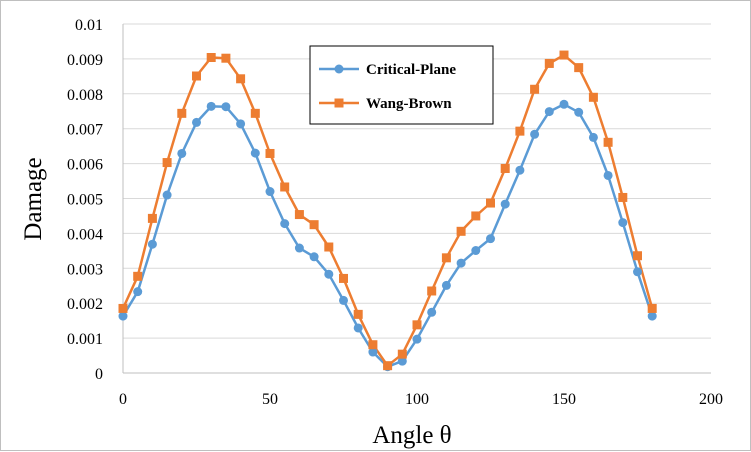  What do you see at coordinates (85, 165) in the screenshot?
I see `y-tick-label: 0.006` at bounding box center [85, 165].